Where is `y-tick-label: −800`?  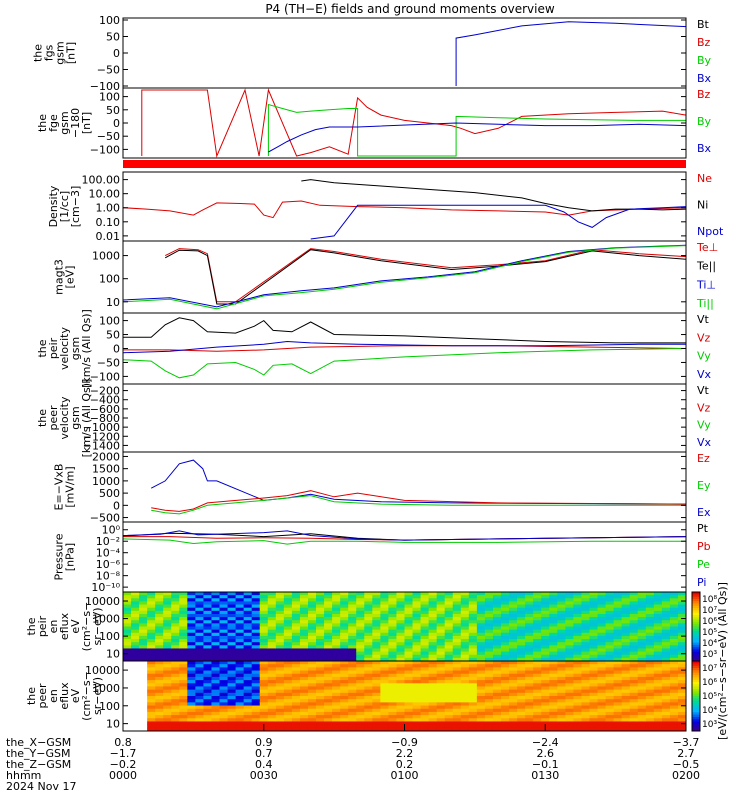 y-tick-label: −800 is located at coordinates (105, 418).